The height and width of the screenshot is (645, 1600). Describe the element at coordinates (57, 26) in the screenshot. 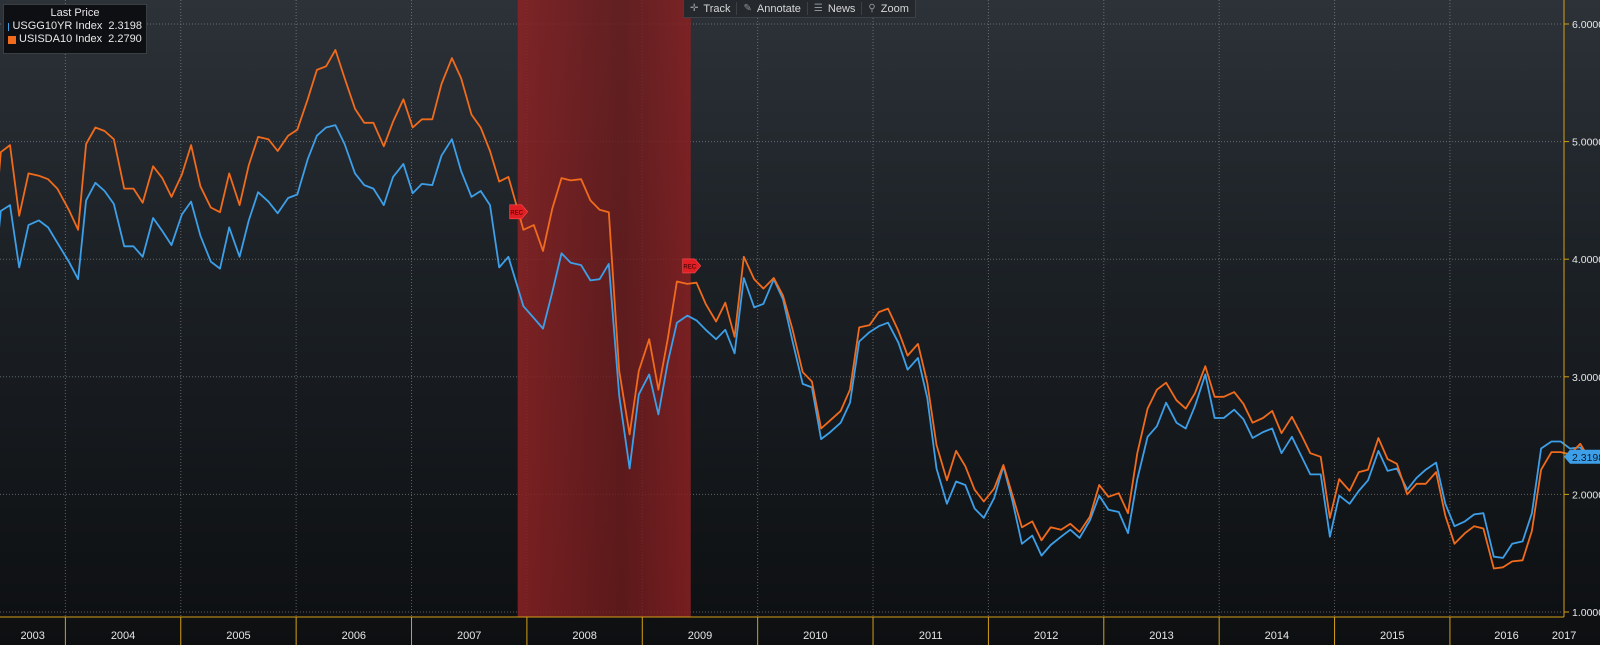

I see `legend-item-name: USGG10YR Index` at that location.